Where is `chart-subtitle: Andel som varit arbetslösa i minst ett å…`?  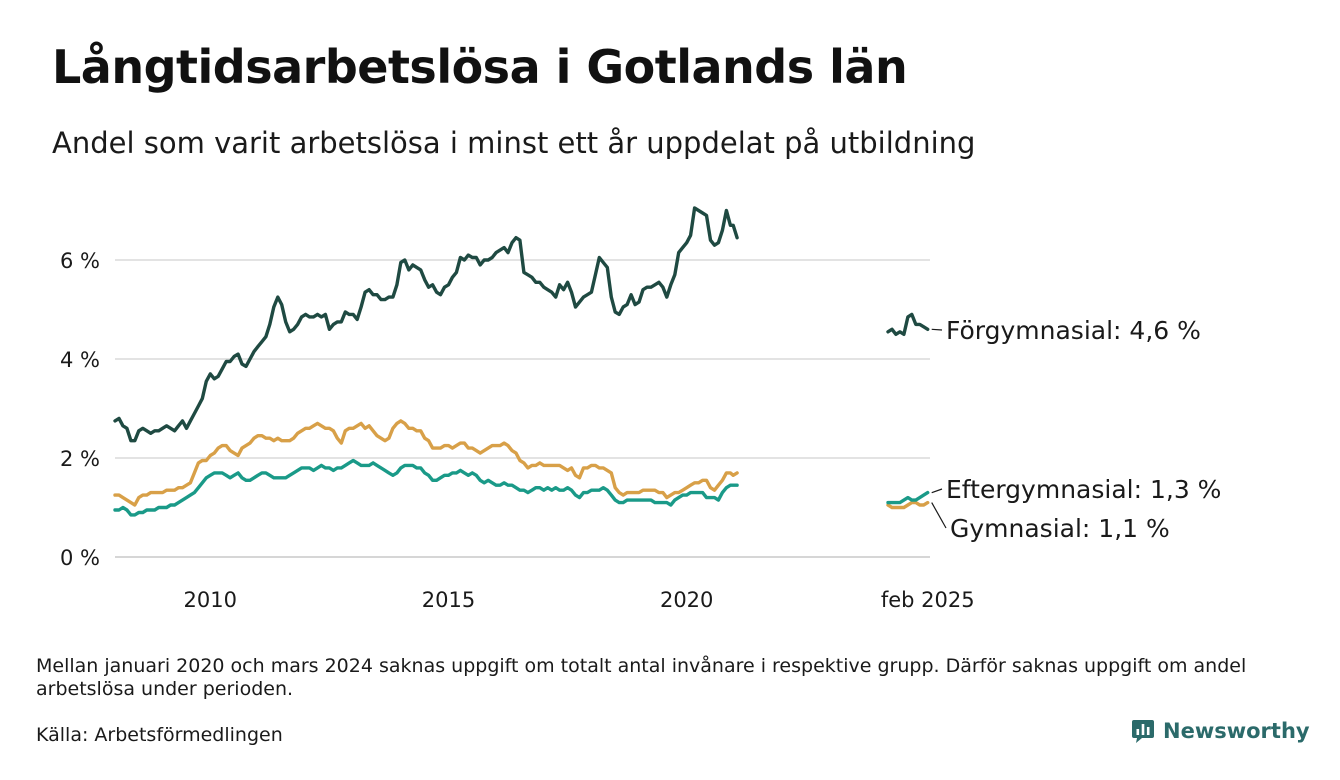 chart-subtitle: Andel som varit arbetslösa i minst ett å… is located at coordinates (514, 143).